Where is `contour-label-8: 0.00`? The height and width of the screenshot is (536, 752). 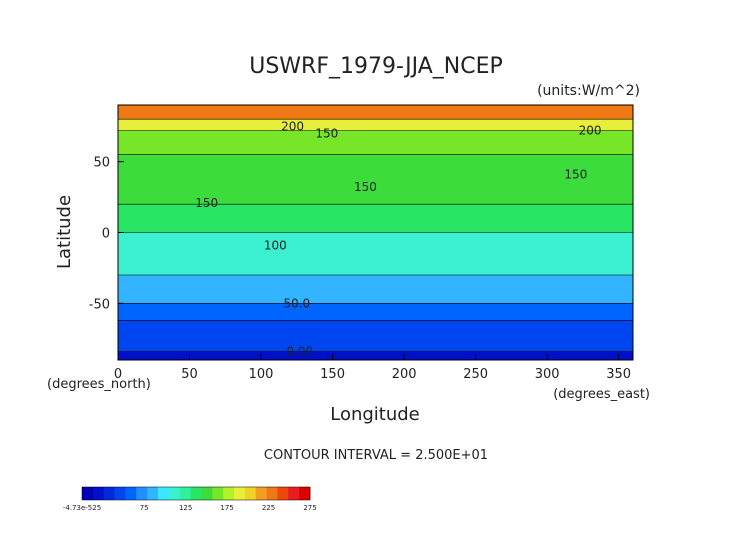 contour-label-8: 0.00 is located at coordinates (299, 352).